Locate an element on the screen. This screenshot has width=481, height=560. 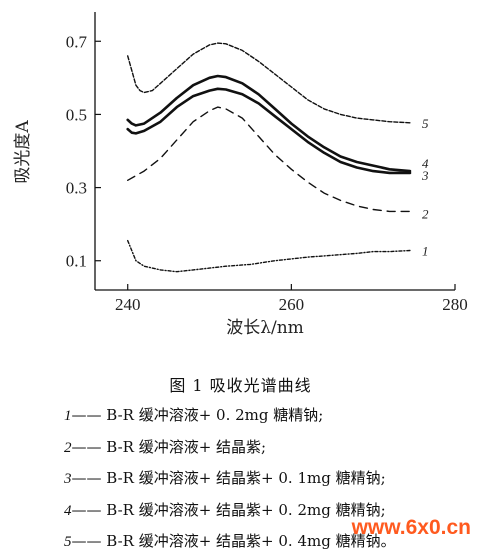
legend-text: —— B-R 缓冲溶液+ 结晶紫+ 0. 4mg 糖精钠。 is located at coordinates (233, 541).